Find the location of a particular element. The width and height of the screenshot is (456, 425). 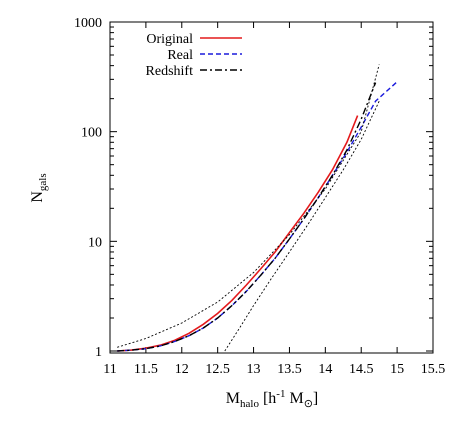

x-tick-label: 13.5 is located at coordinates (289, 369).